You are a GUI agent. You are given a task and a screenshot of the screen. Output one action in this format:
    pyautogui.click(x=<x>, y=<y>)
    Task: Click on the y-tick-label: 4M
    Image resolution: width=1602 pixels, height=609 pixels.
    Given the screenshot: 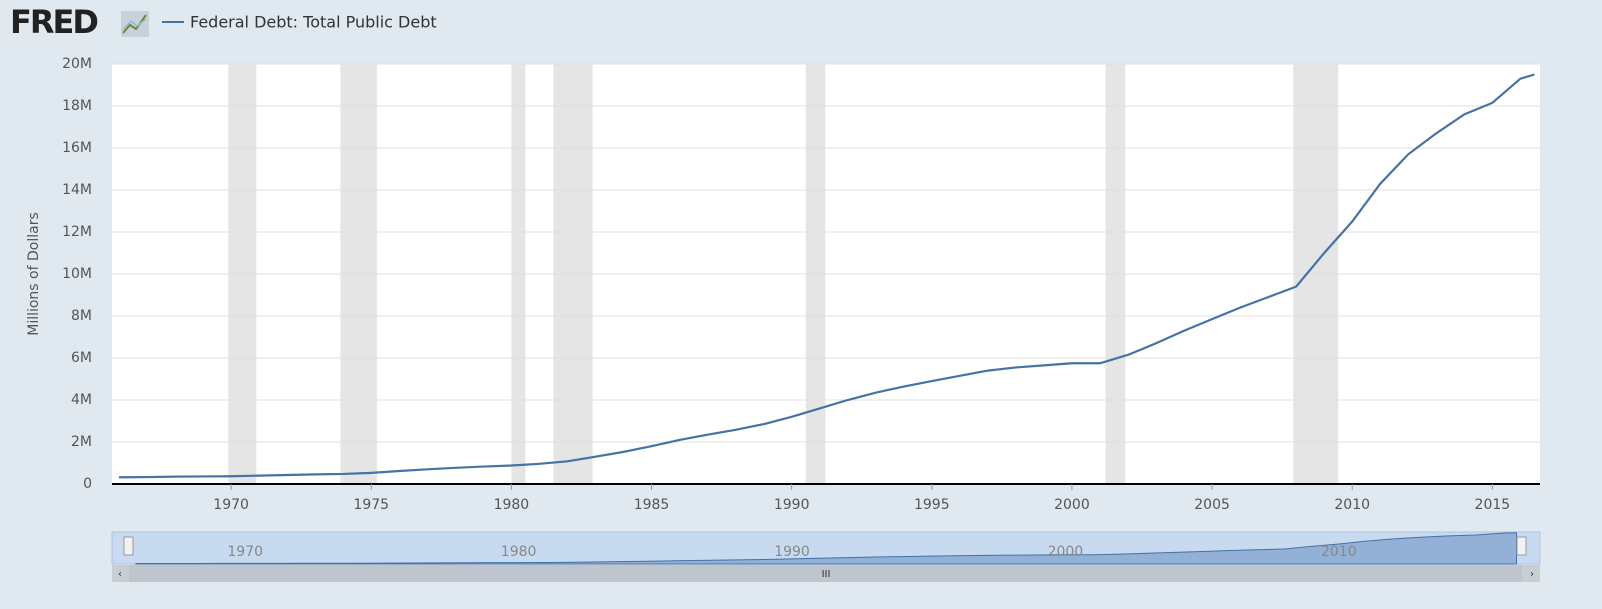 What is the action you would take?
    pyautogui.click(x=81, y=400)
    